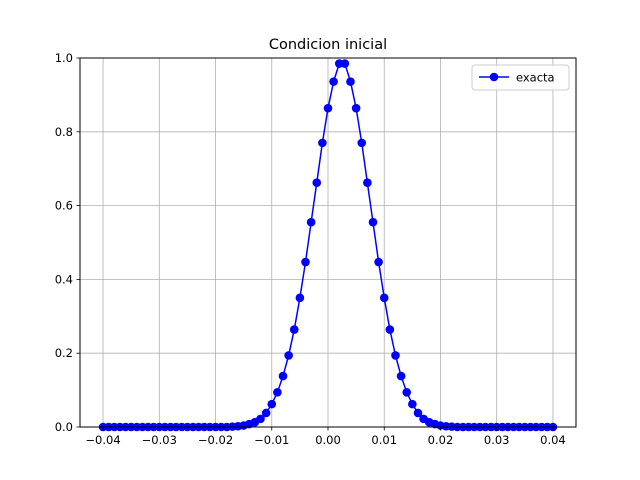 Image resolution: width=640 pixels, height=480 pixels. I want to click on x-tick-label: 0.02, so click(441, 440).